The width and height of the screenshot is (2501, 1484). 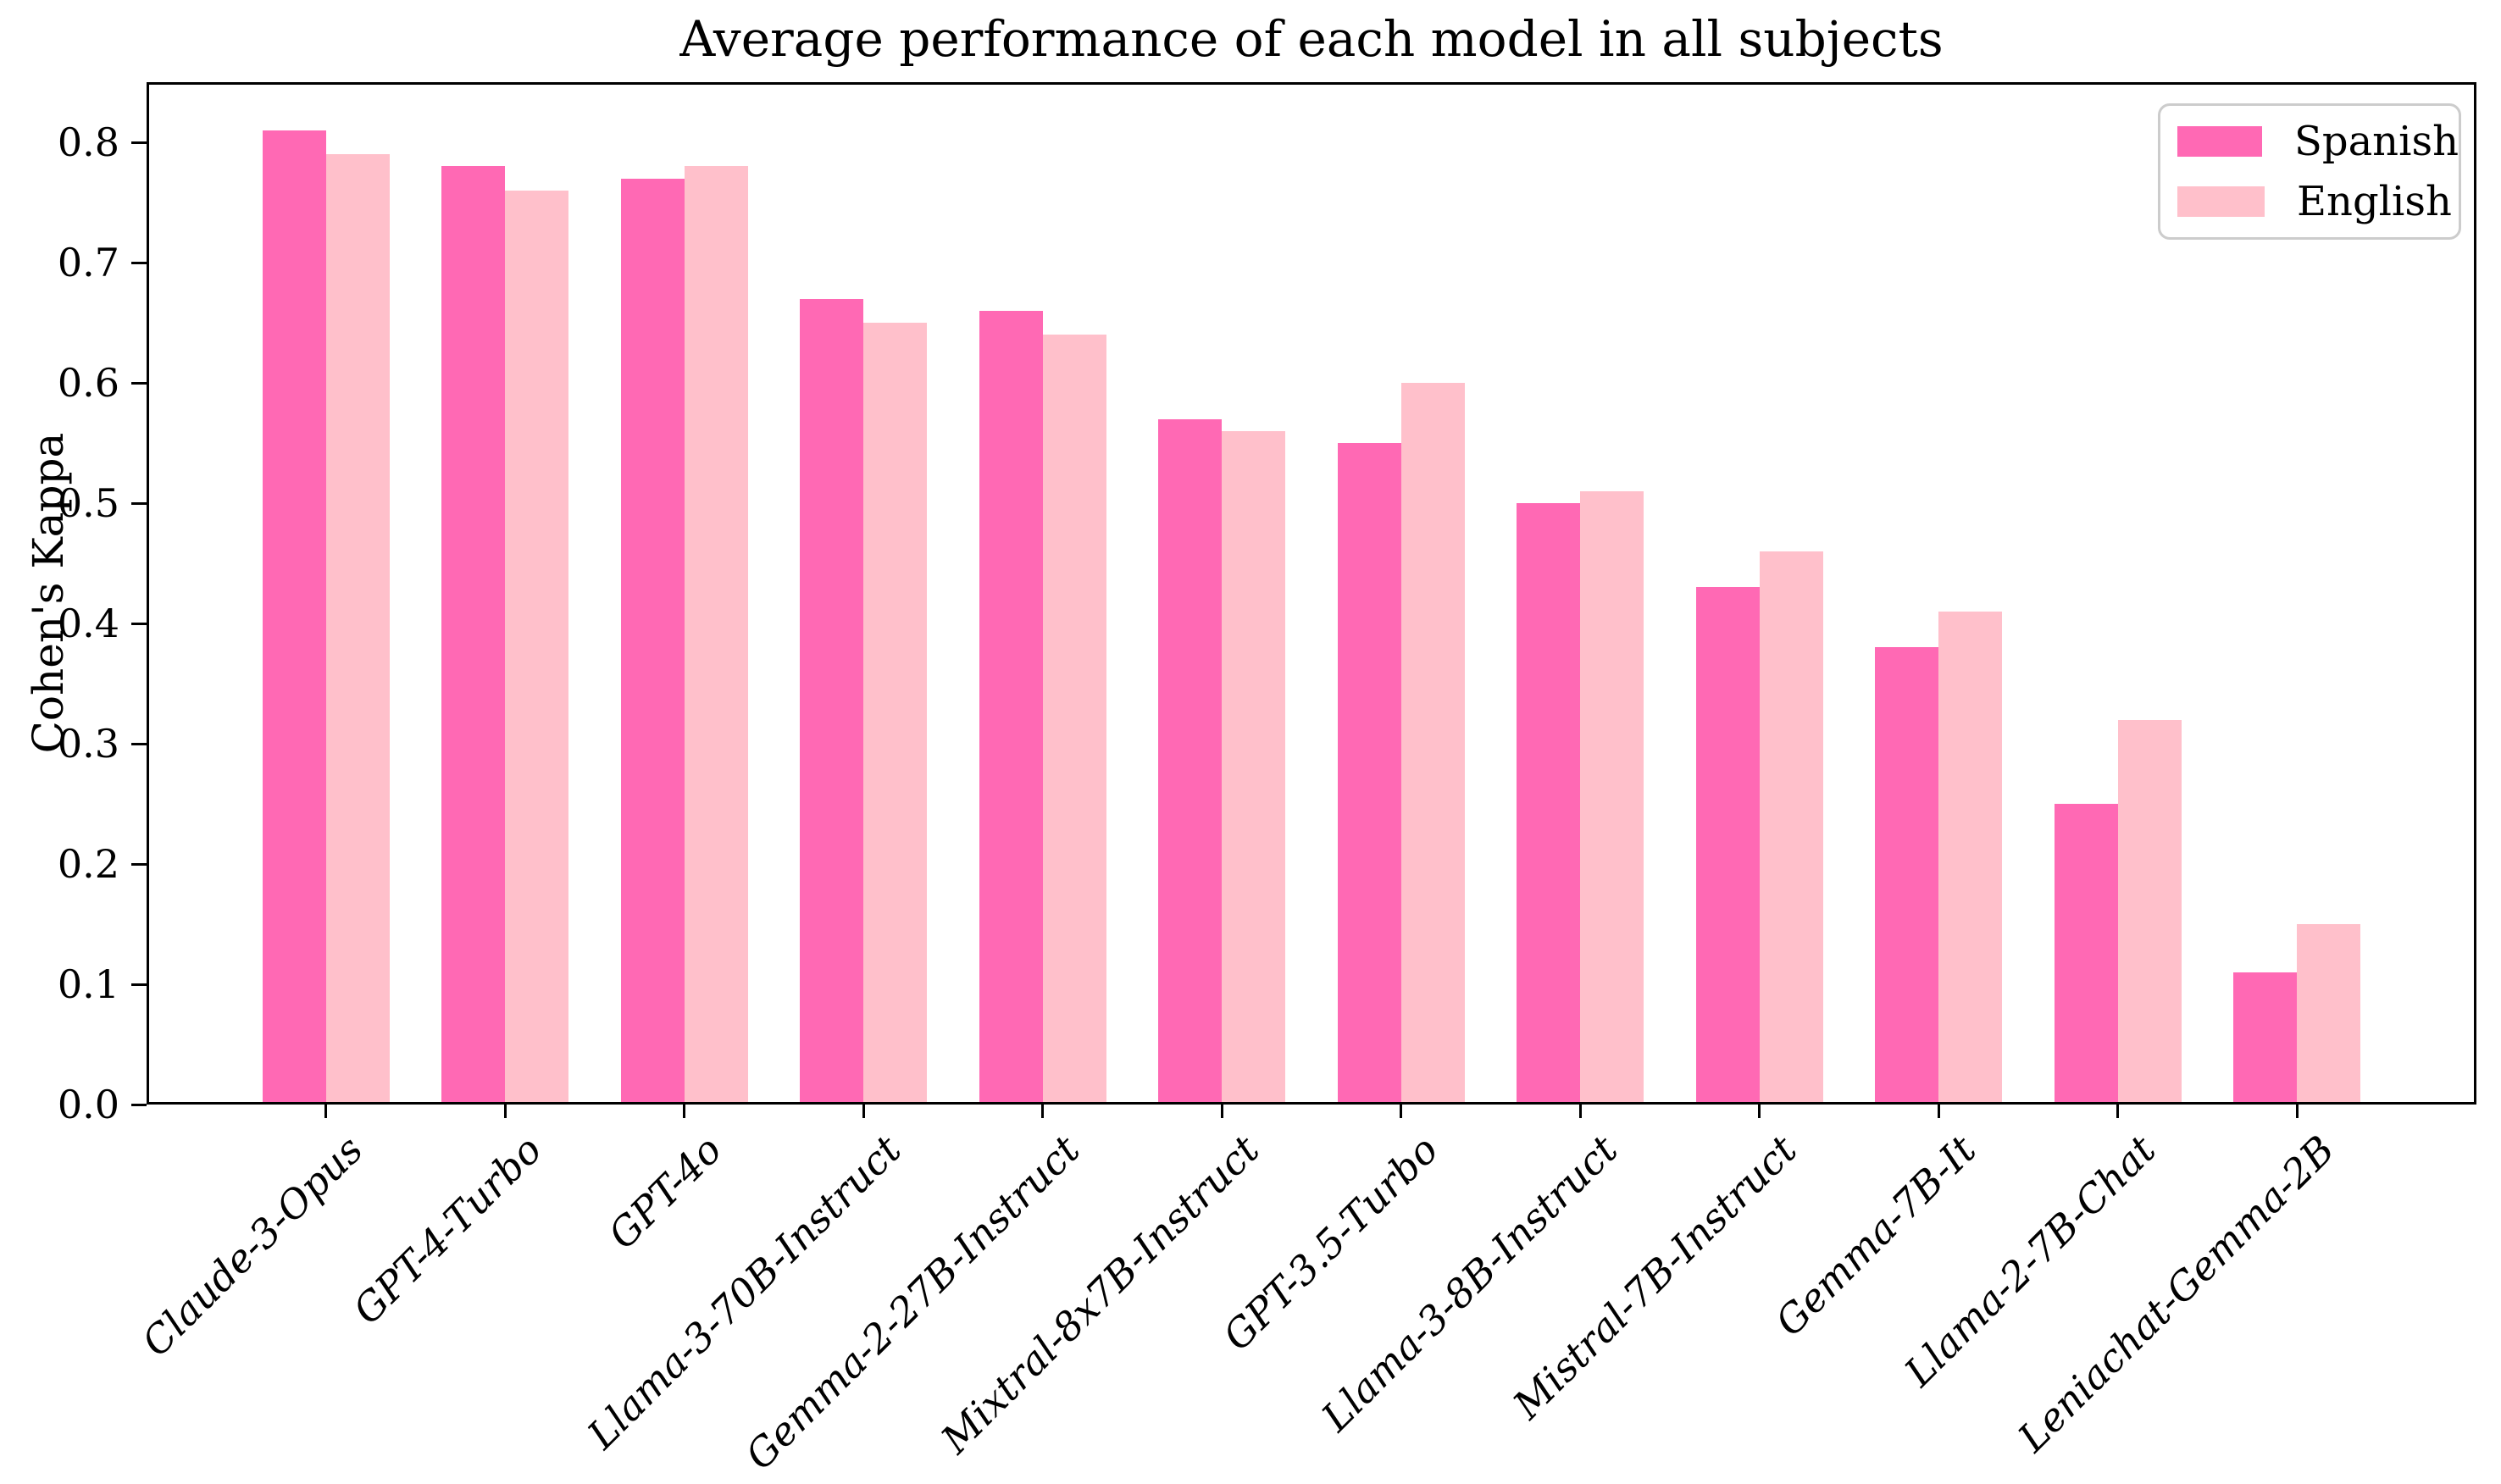 I want to click on y-tick-label: 0.5, so click(x=88, y=503).